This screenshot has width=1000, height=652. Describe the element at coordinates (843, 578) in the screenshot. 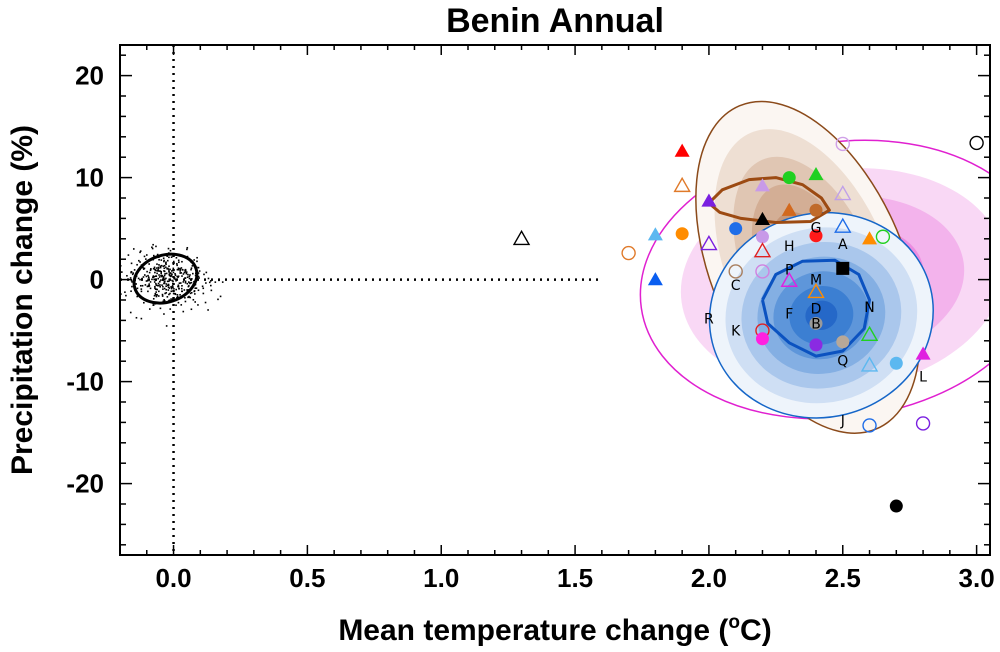

I see `x-tick-label: 2.5` at that location.